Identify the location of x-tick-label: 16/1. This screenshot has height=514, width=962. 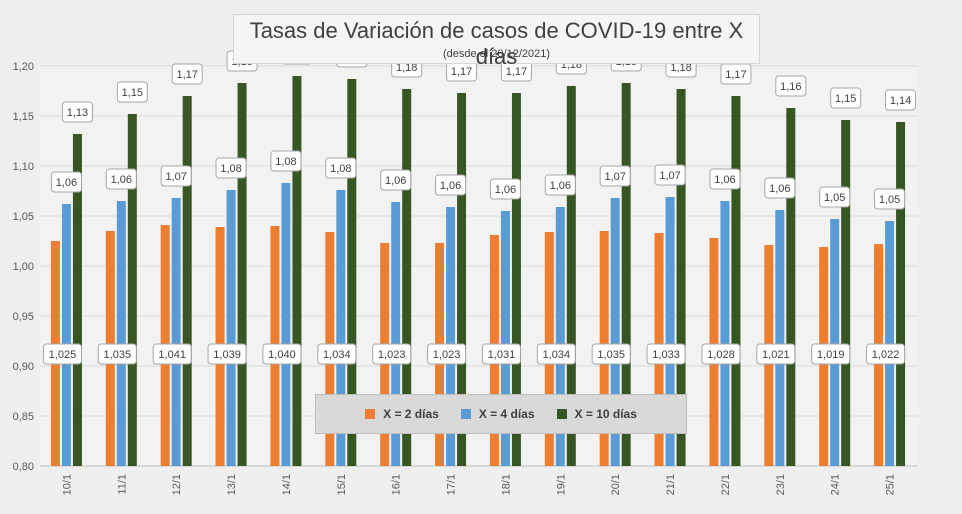
(397, 484).